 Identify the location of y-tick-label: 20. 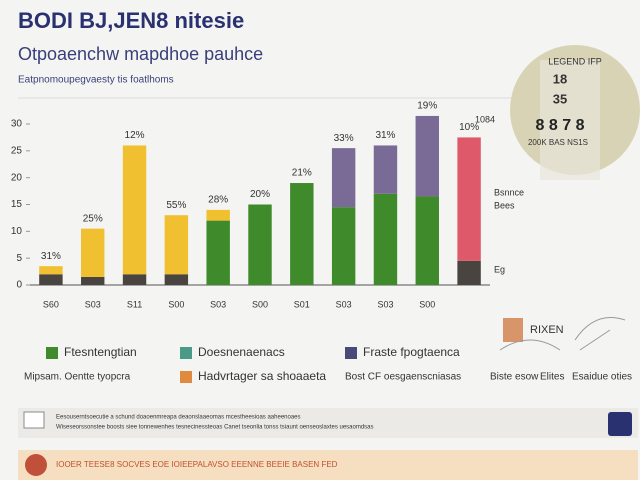
(17, 177).